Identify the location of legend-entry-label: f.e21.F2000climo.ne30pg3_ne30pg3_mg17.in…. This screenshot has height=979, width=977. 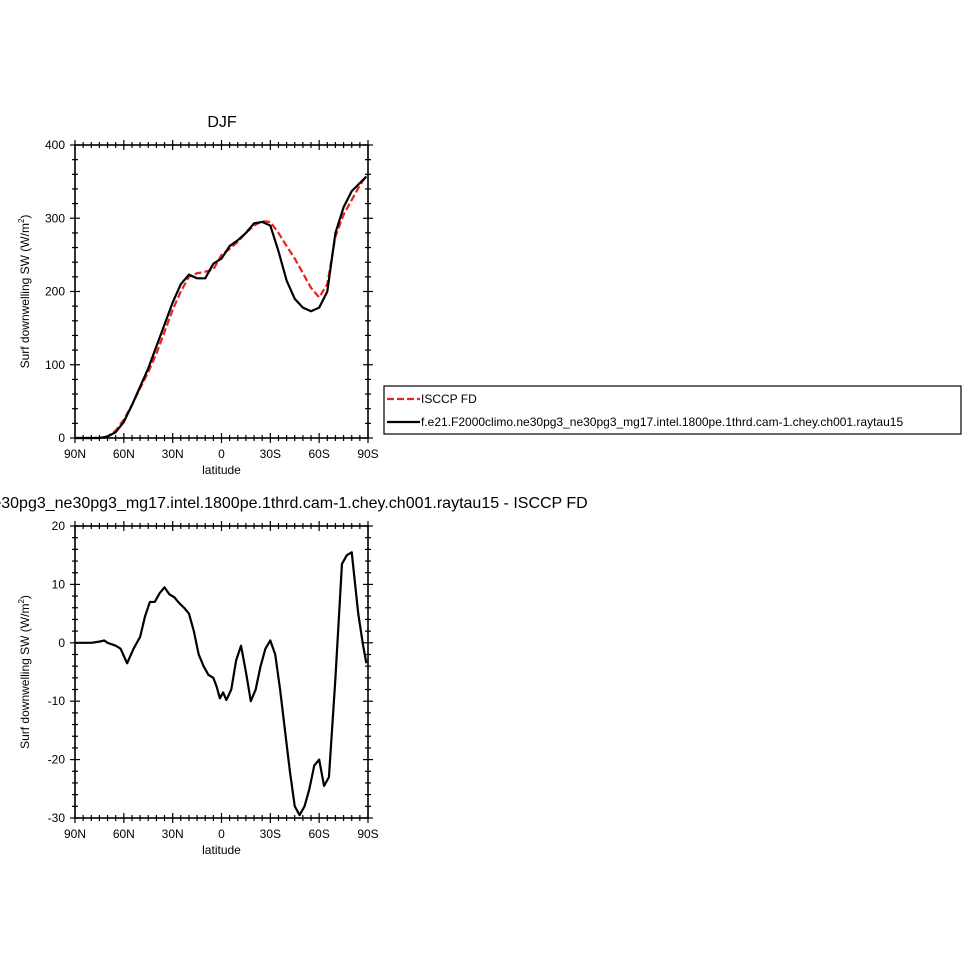
(662, 422).